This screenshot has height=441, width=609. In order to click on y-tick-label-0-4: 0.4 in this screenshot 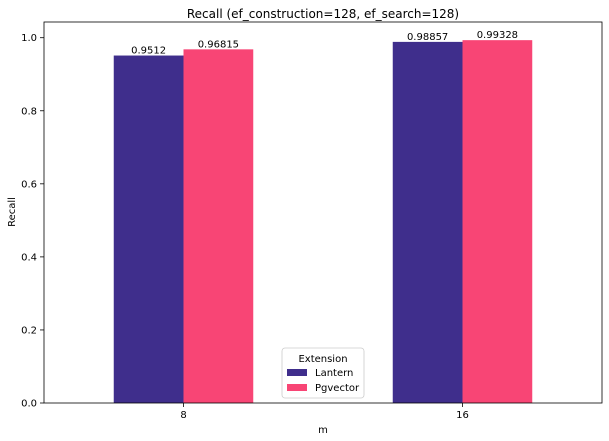, I will do `click(29, 257)`.